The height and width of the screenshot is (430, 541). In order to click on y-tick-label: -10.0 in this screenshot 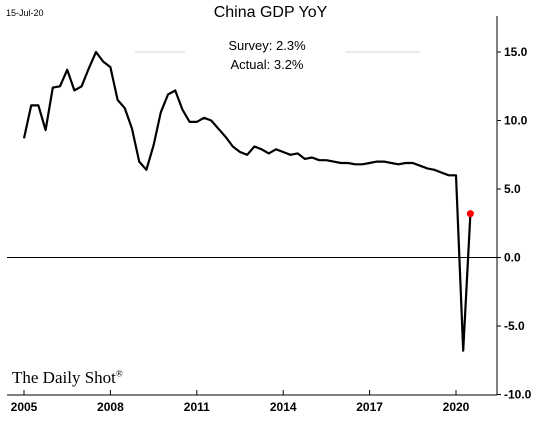, I will do `click(518, 395)`.